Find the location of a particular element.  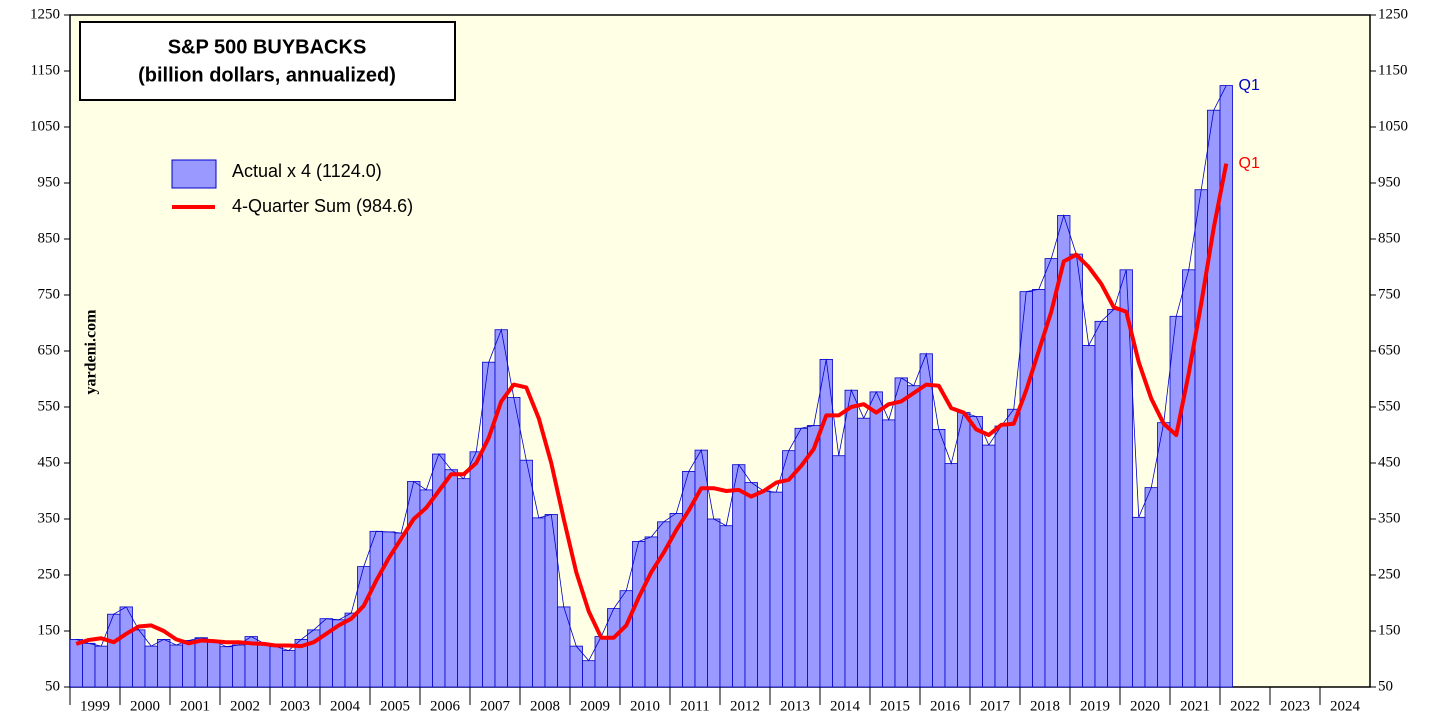

legend-swatch is located at coordinates (194, 174).